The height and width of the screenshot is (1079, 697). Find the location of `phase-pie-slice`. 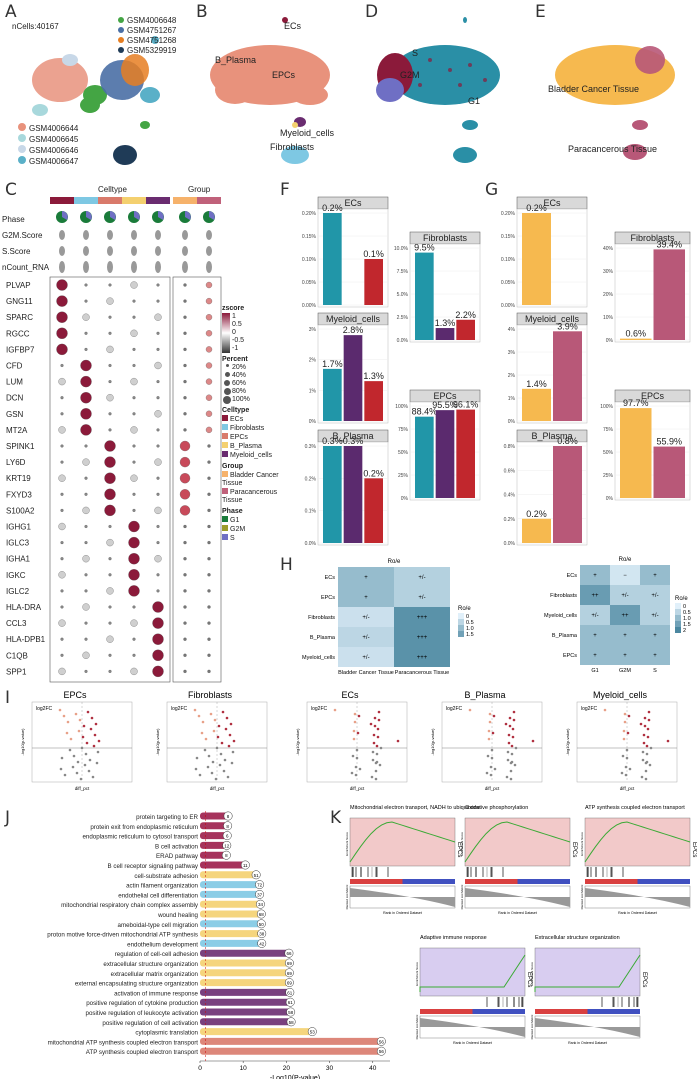

phase-pie-slice is located at coordinates (212, 215).